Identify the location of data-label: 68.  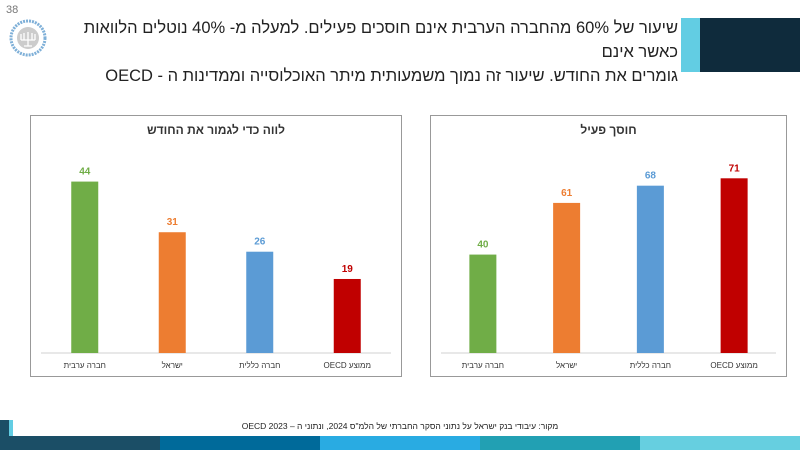
(651, 176).